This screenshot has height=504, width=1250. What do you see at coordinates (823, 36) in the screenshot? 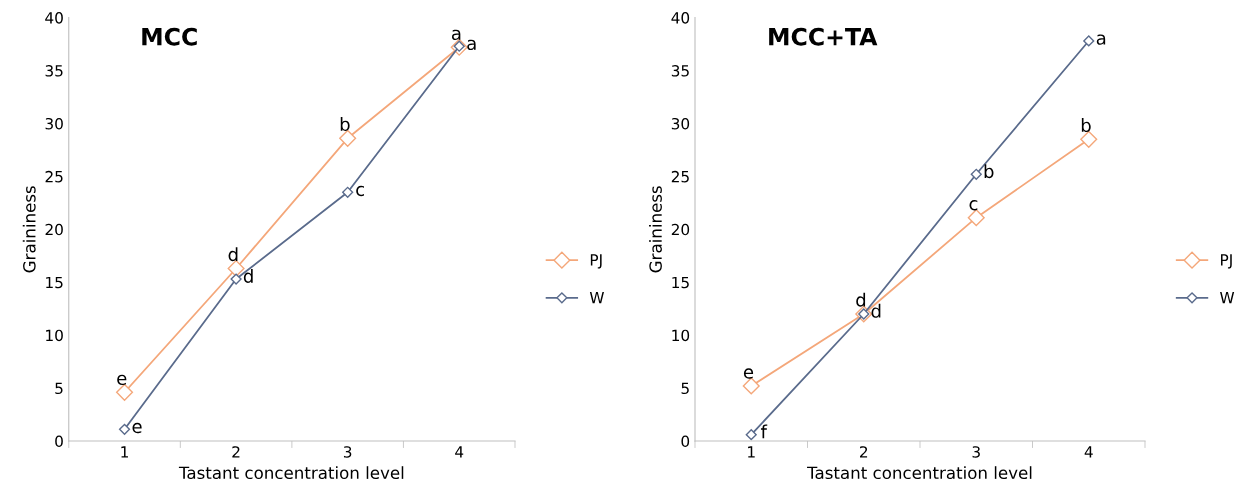
I see `chart-title: MCC+TA` at bounding box center [823, 36].